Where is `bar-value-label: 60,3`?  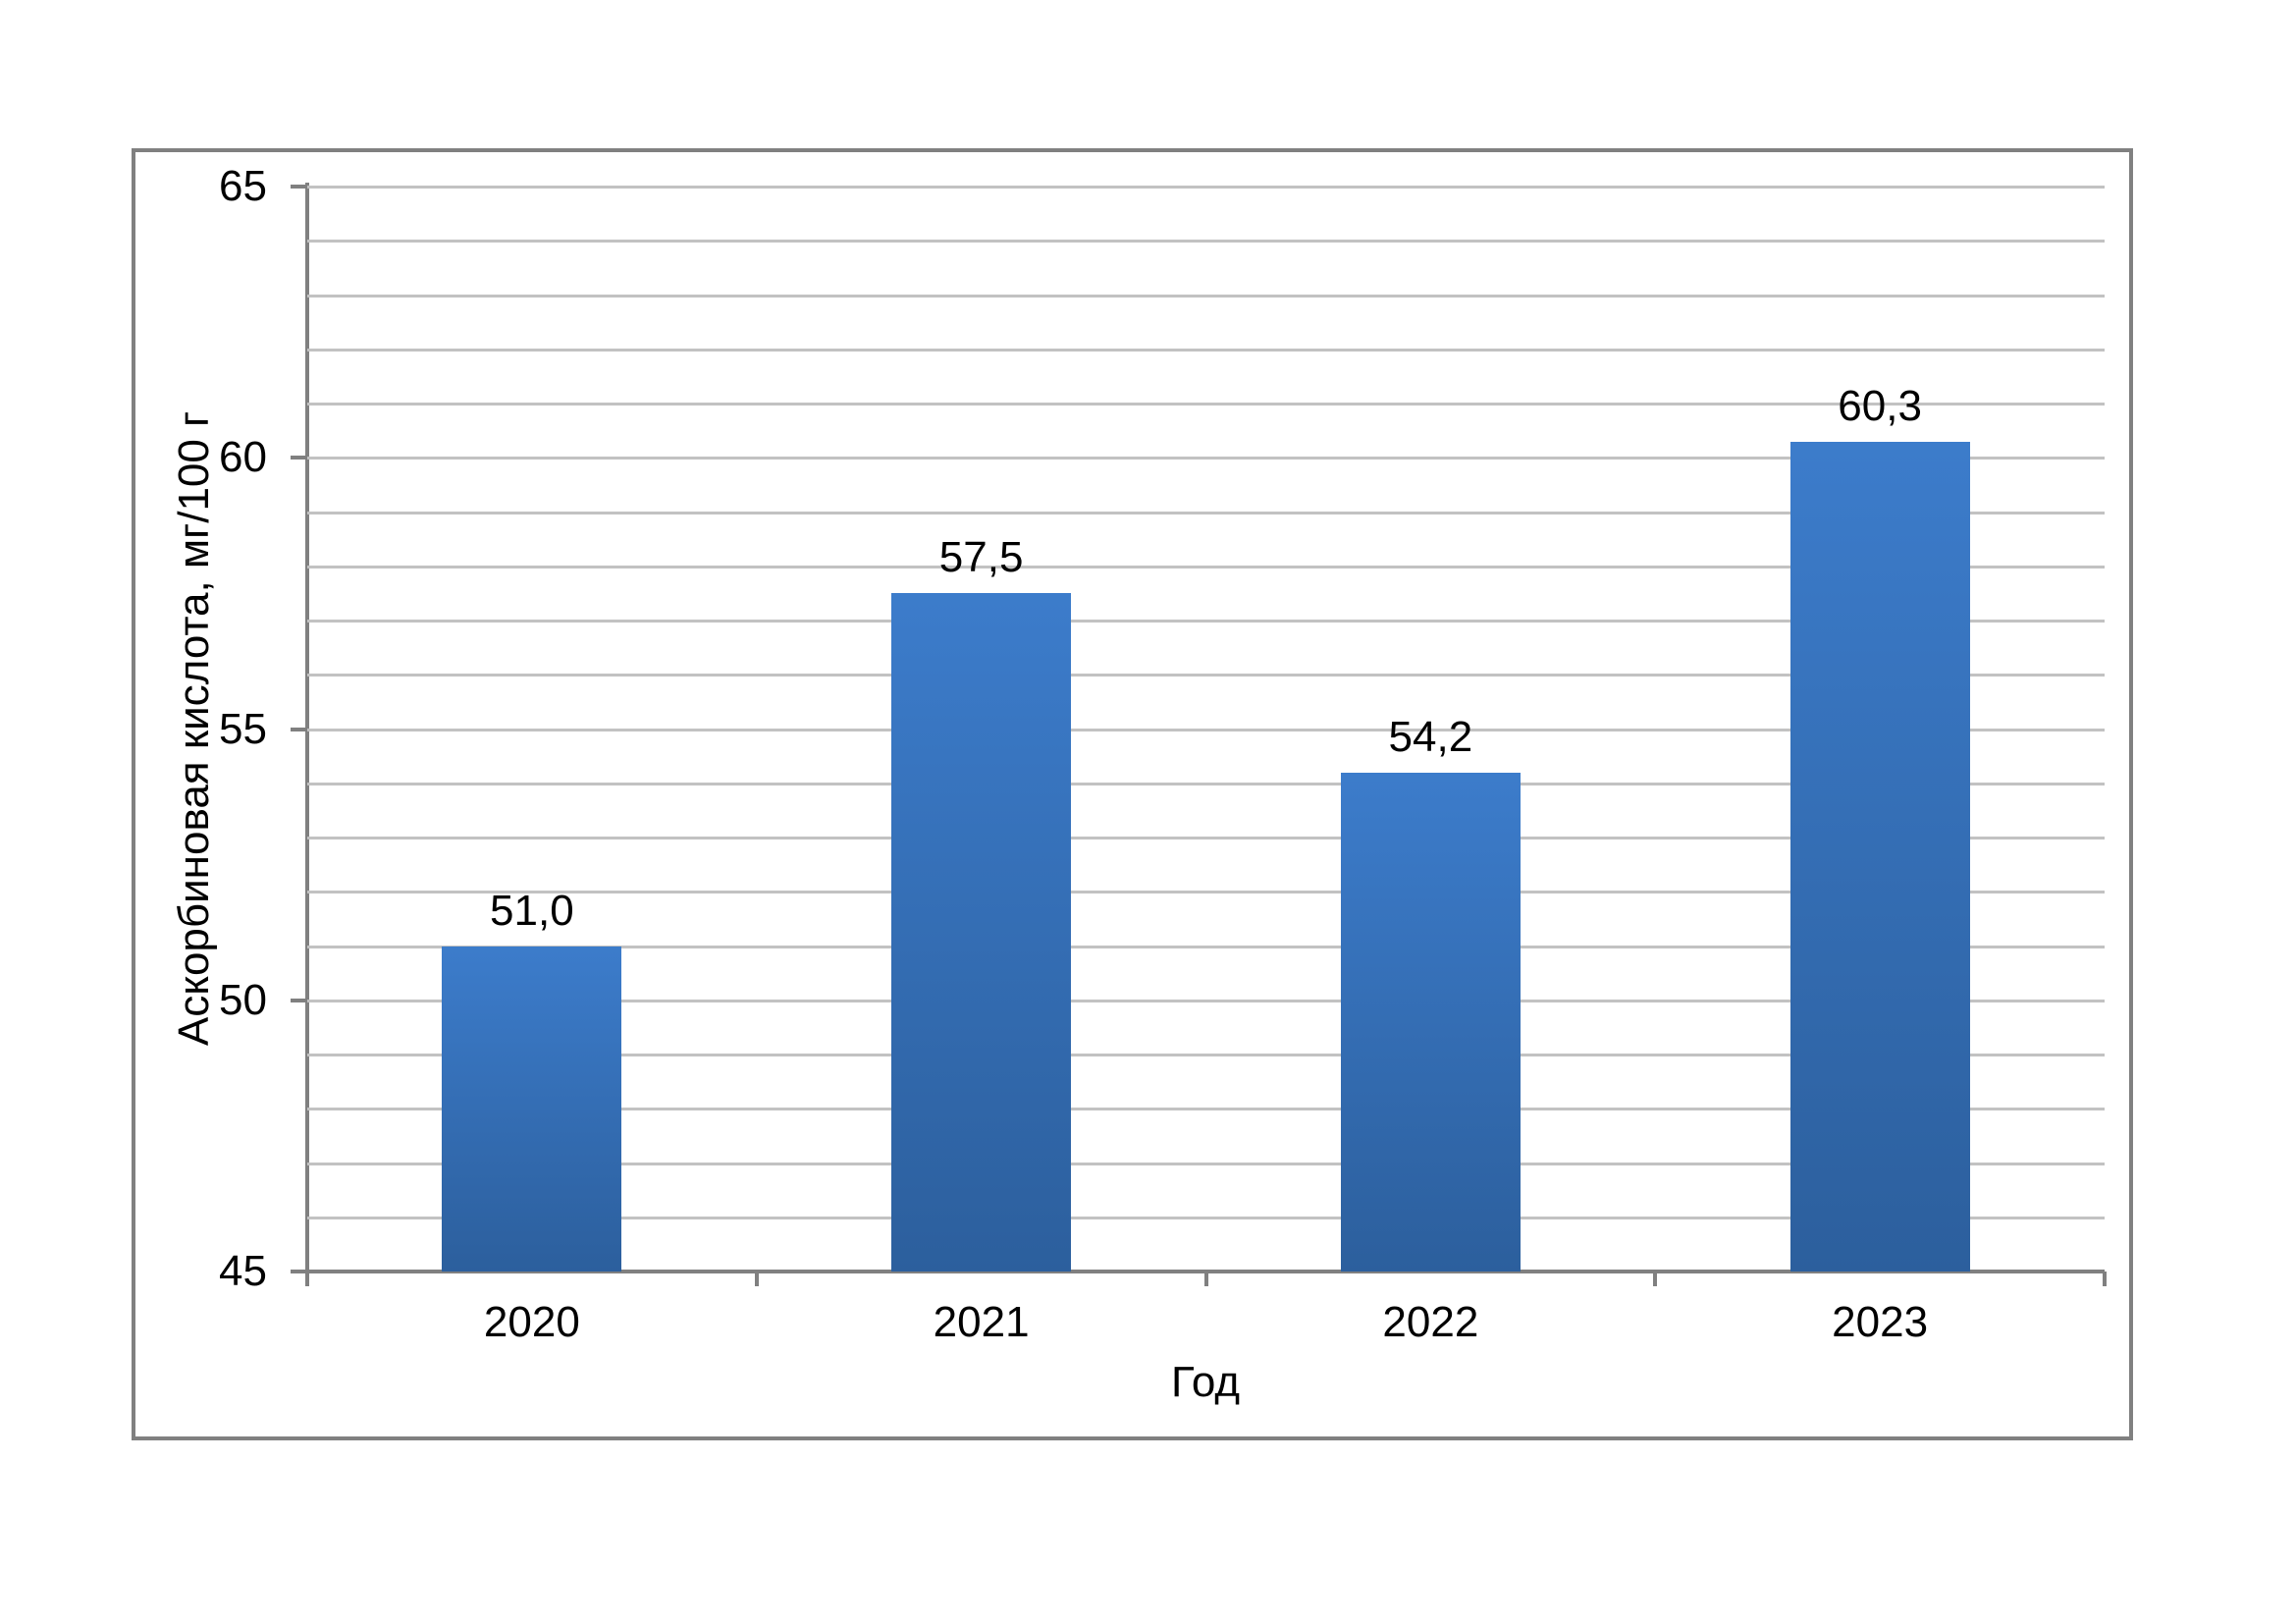
bar-value-label: 60,3 is located at coordinates (1880, 405).